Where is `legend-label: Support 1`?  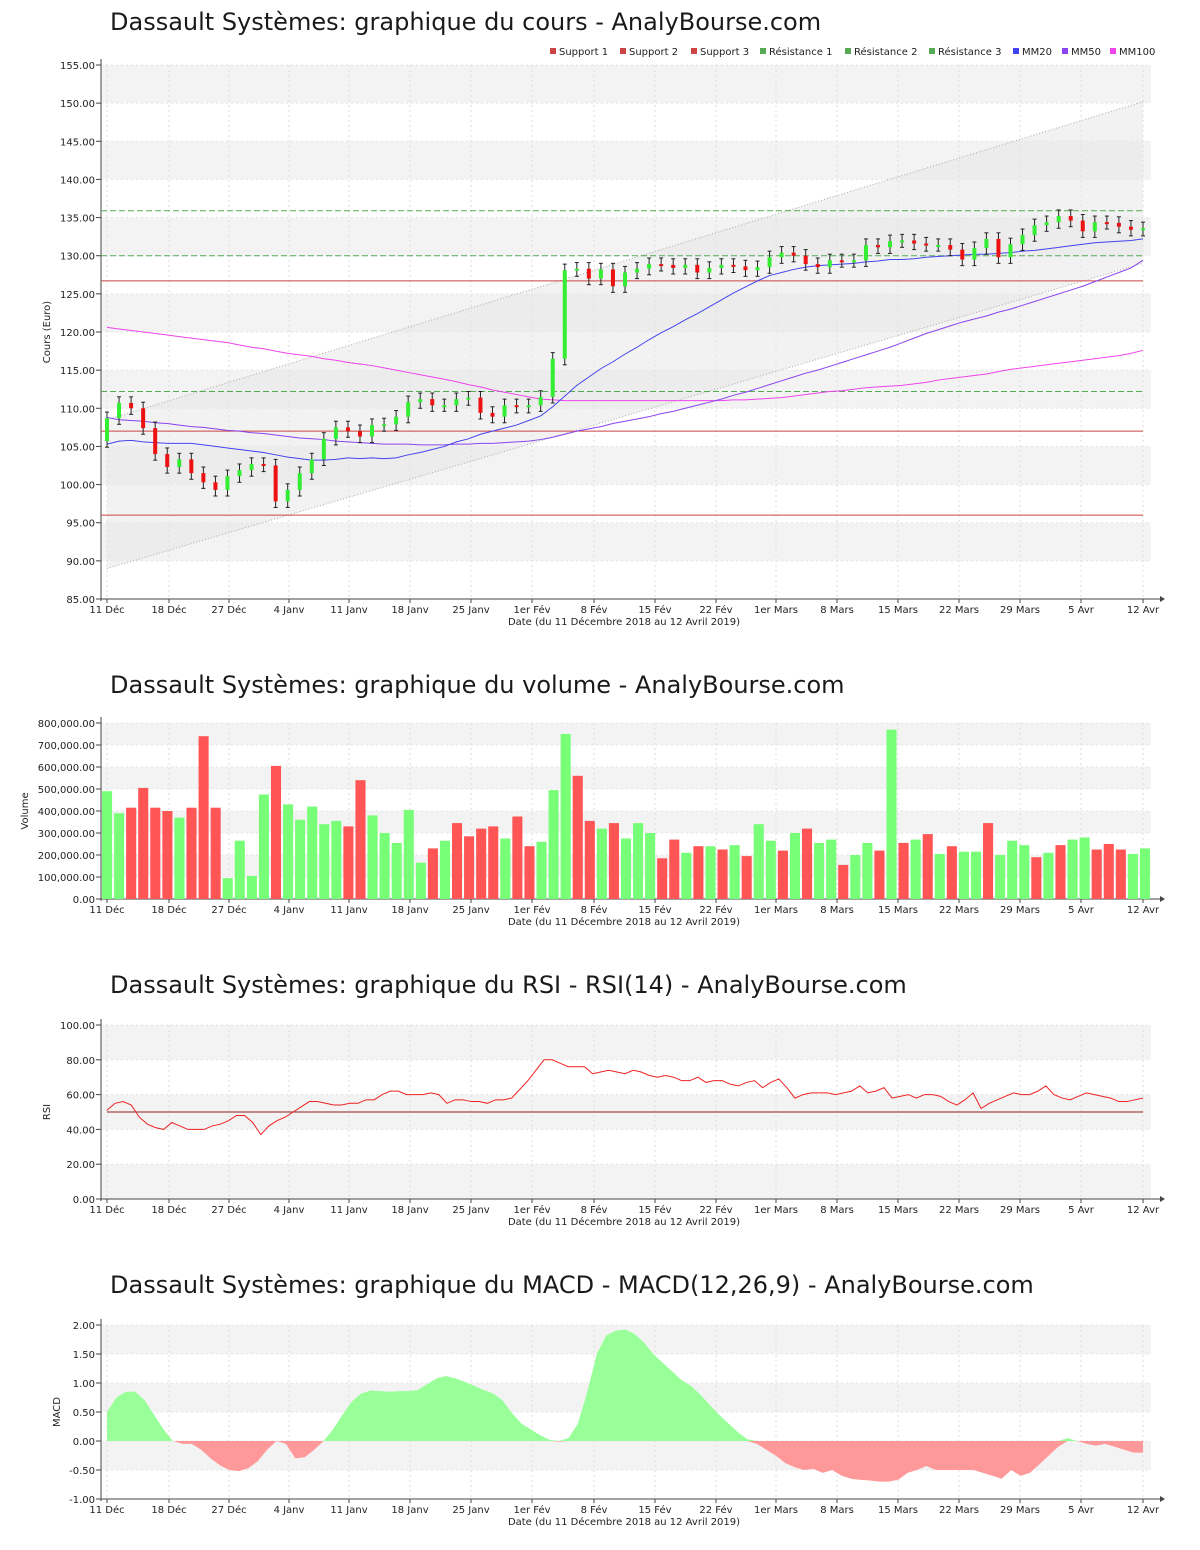 legend-label: Support 1 is located at coordinates (583, 52).